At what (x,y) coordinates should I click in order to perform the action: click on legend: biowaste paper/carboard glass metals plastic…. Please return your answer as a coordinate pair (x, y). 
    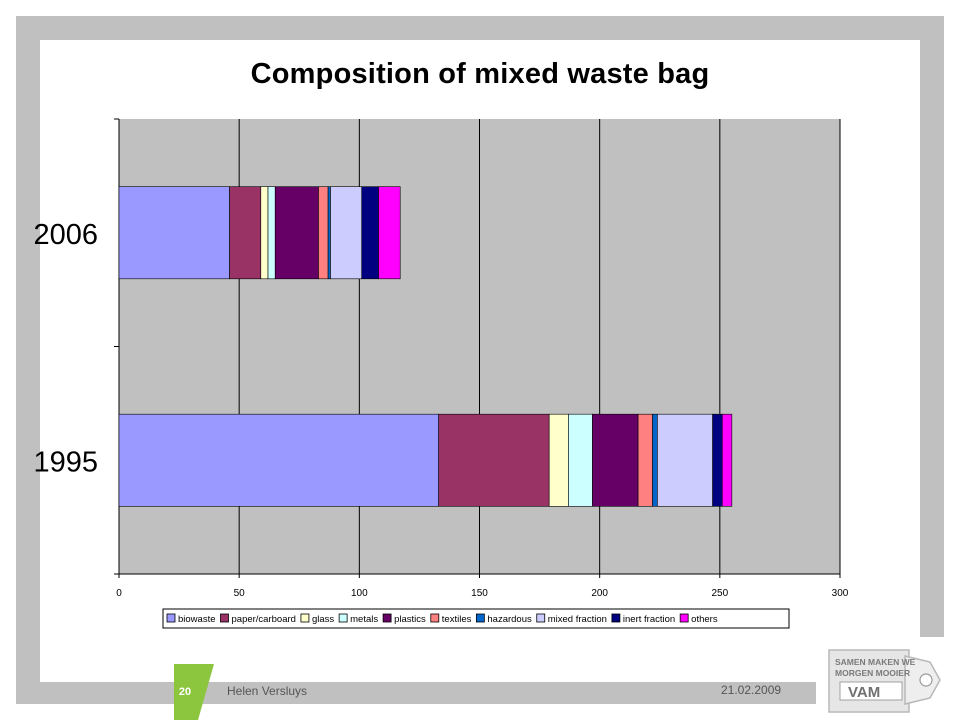
    Looking at the image, I should click on (476, 618).